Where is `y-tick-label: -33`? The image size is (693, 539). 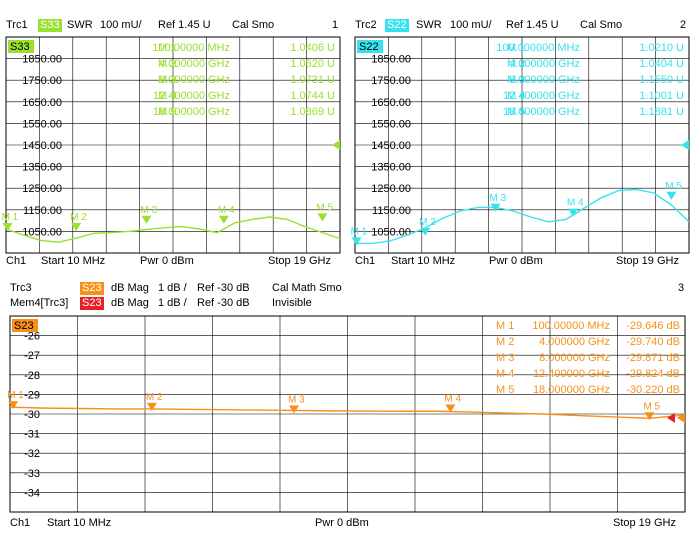
y-tick-label: -33 is located at coordinates (32, 474).